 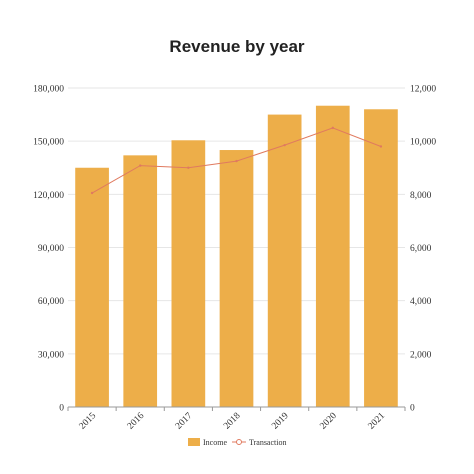 What do you see at coordinates (61, 409) in the screenshot?
I see `left-y-tick-label: 0` at bounding box center [61, 409].